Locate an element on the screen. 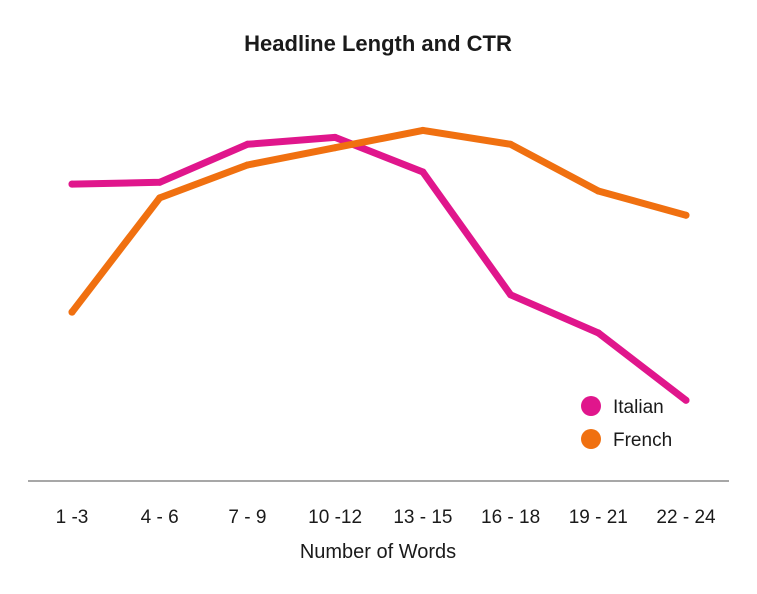  x-tick-label: 19 - 21 is located at coordinates (598, 517).